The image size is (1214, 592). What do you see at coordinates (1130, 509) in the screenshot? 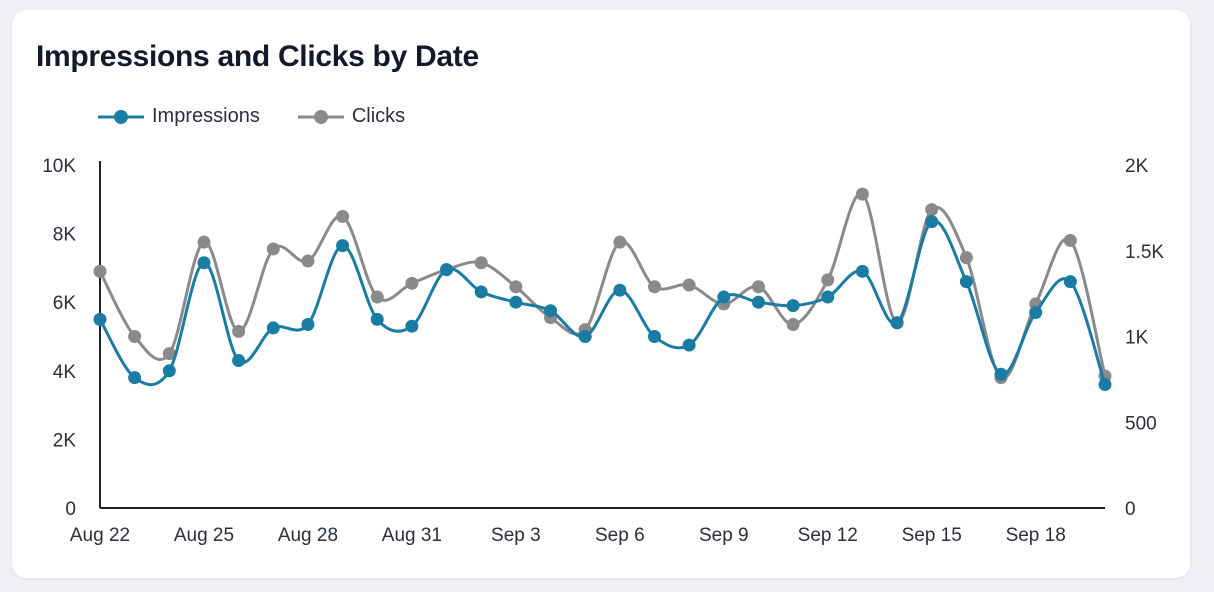
I see `y-right-tick-label: 0` at bounding box center [1130, 509].